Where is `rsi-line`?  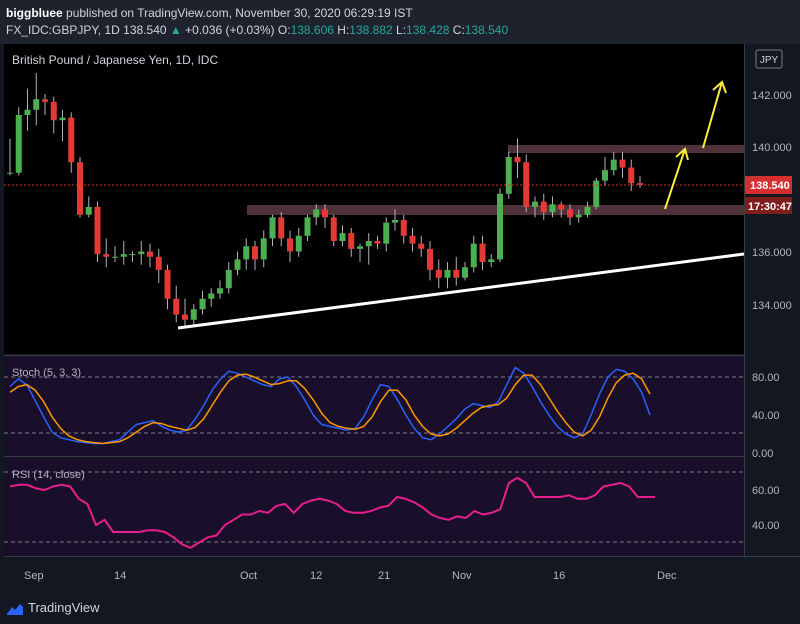 rsi-line is located at coordinates (332, 512).